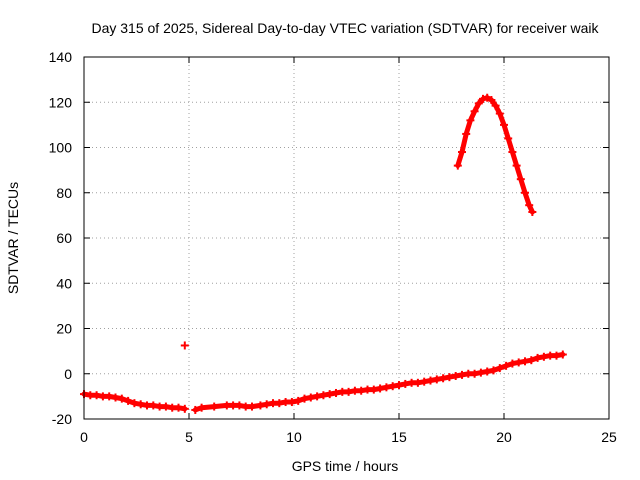  What do you see at coordinates (184, 345) in the screenshot?
I see `data-point` at bounding box center [184, 345].